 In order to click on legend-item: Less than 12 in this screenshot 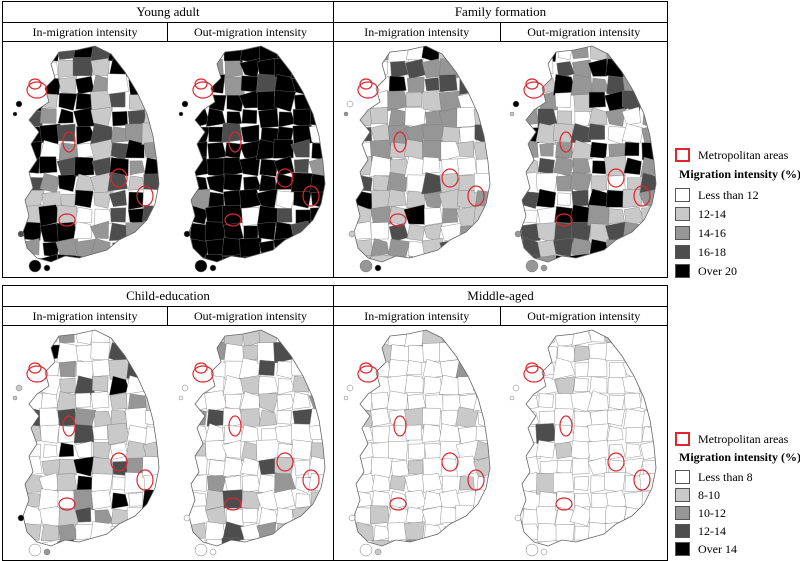, I will do `click(717, 195)`.